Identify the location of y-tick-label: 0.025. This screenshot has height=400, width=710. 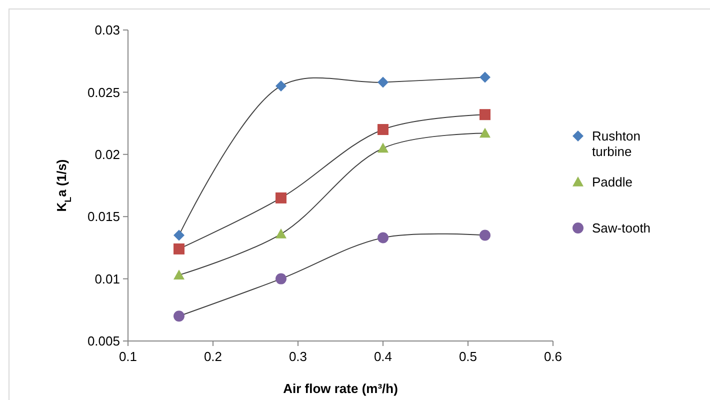
(103, 92).